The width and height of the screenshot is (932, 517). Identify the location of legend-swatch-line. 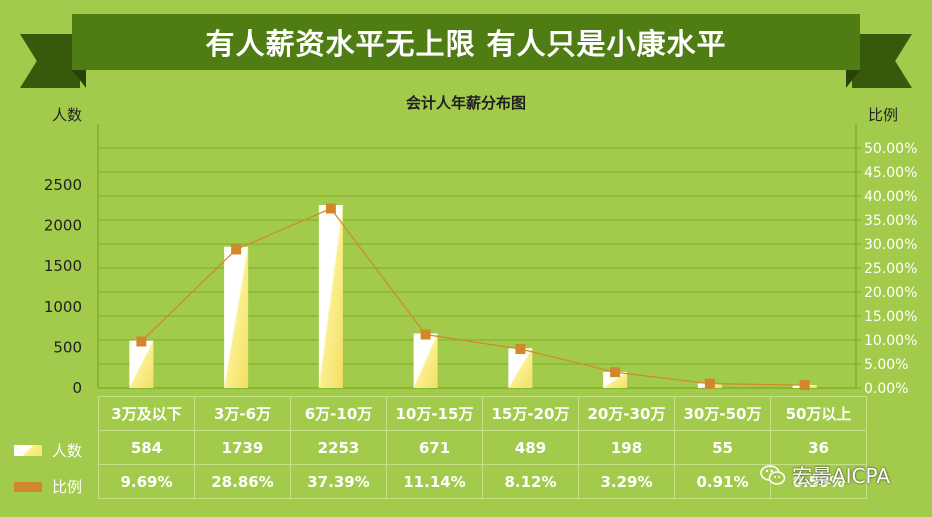
(28, 486).